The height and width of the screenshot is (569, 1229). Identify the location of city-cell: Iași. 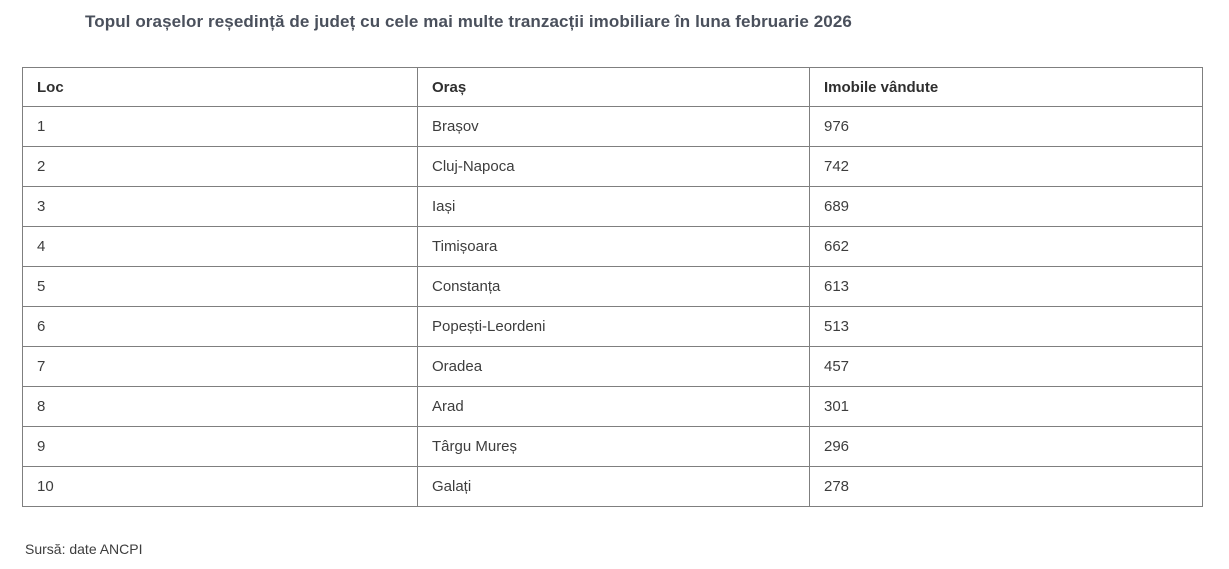
(613, 206).